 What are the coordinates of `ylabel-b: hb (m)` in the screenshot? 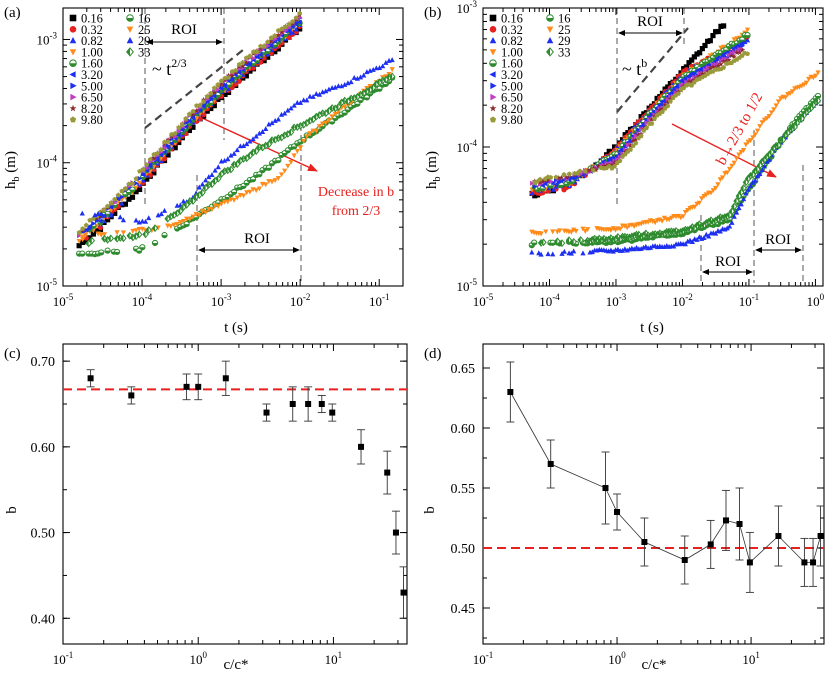 It's located at (433, 170).